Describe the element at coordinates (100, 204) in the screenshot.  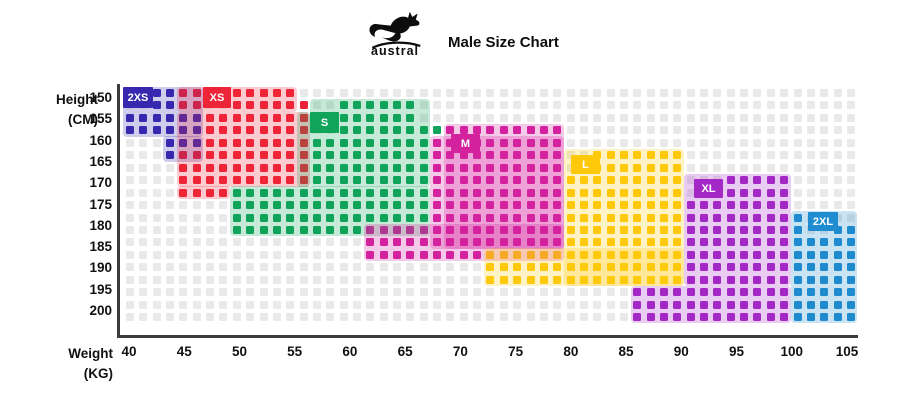
I see `height-tick: 175` at that location.